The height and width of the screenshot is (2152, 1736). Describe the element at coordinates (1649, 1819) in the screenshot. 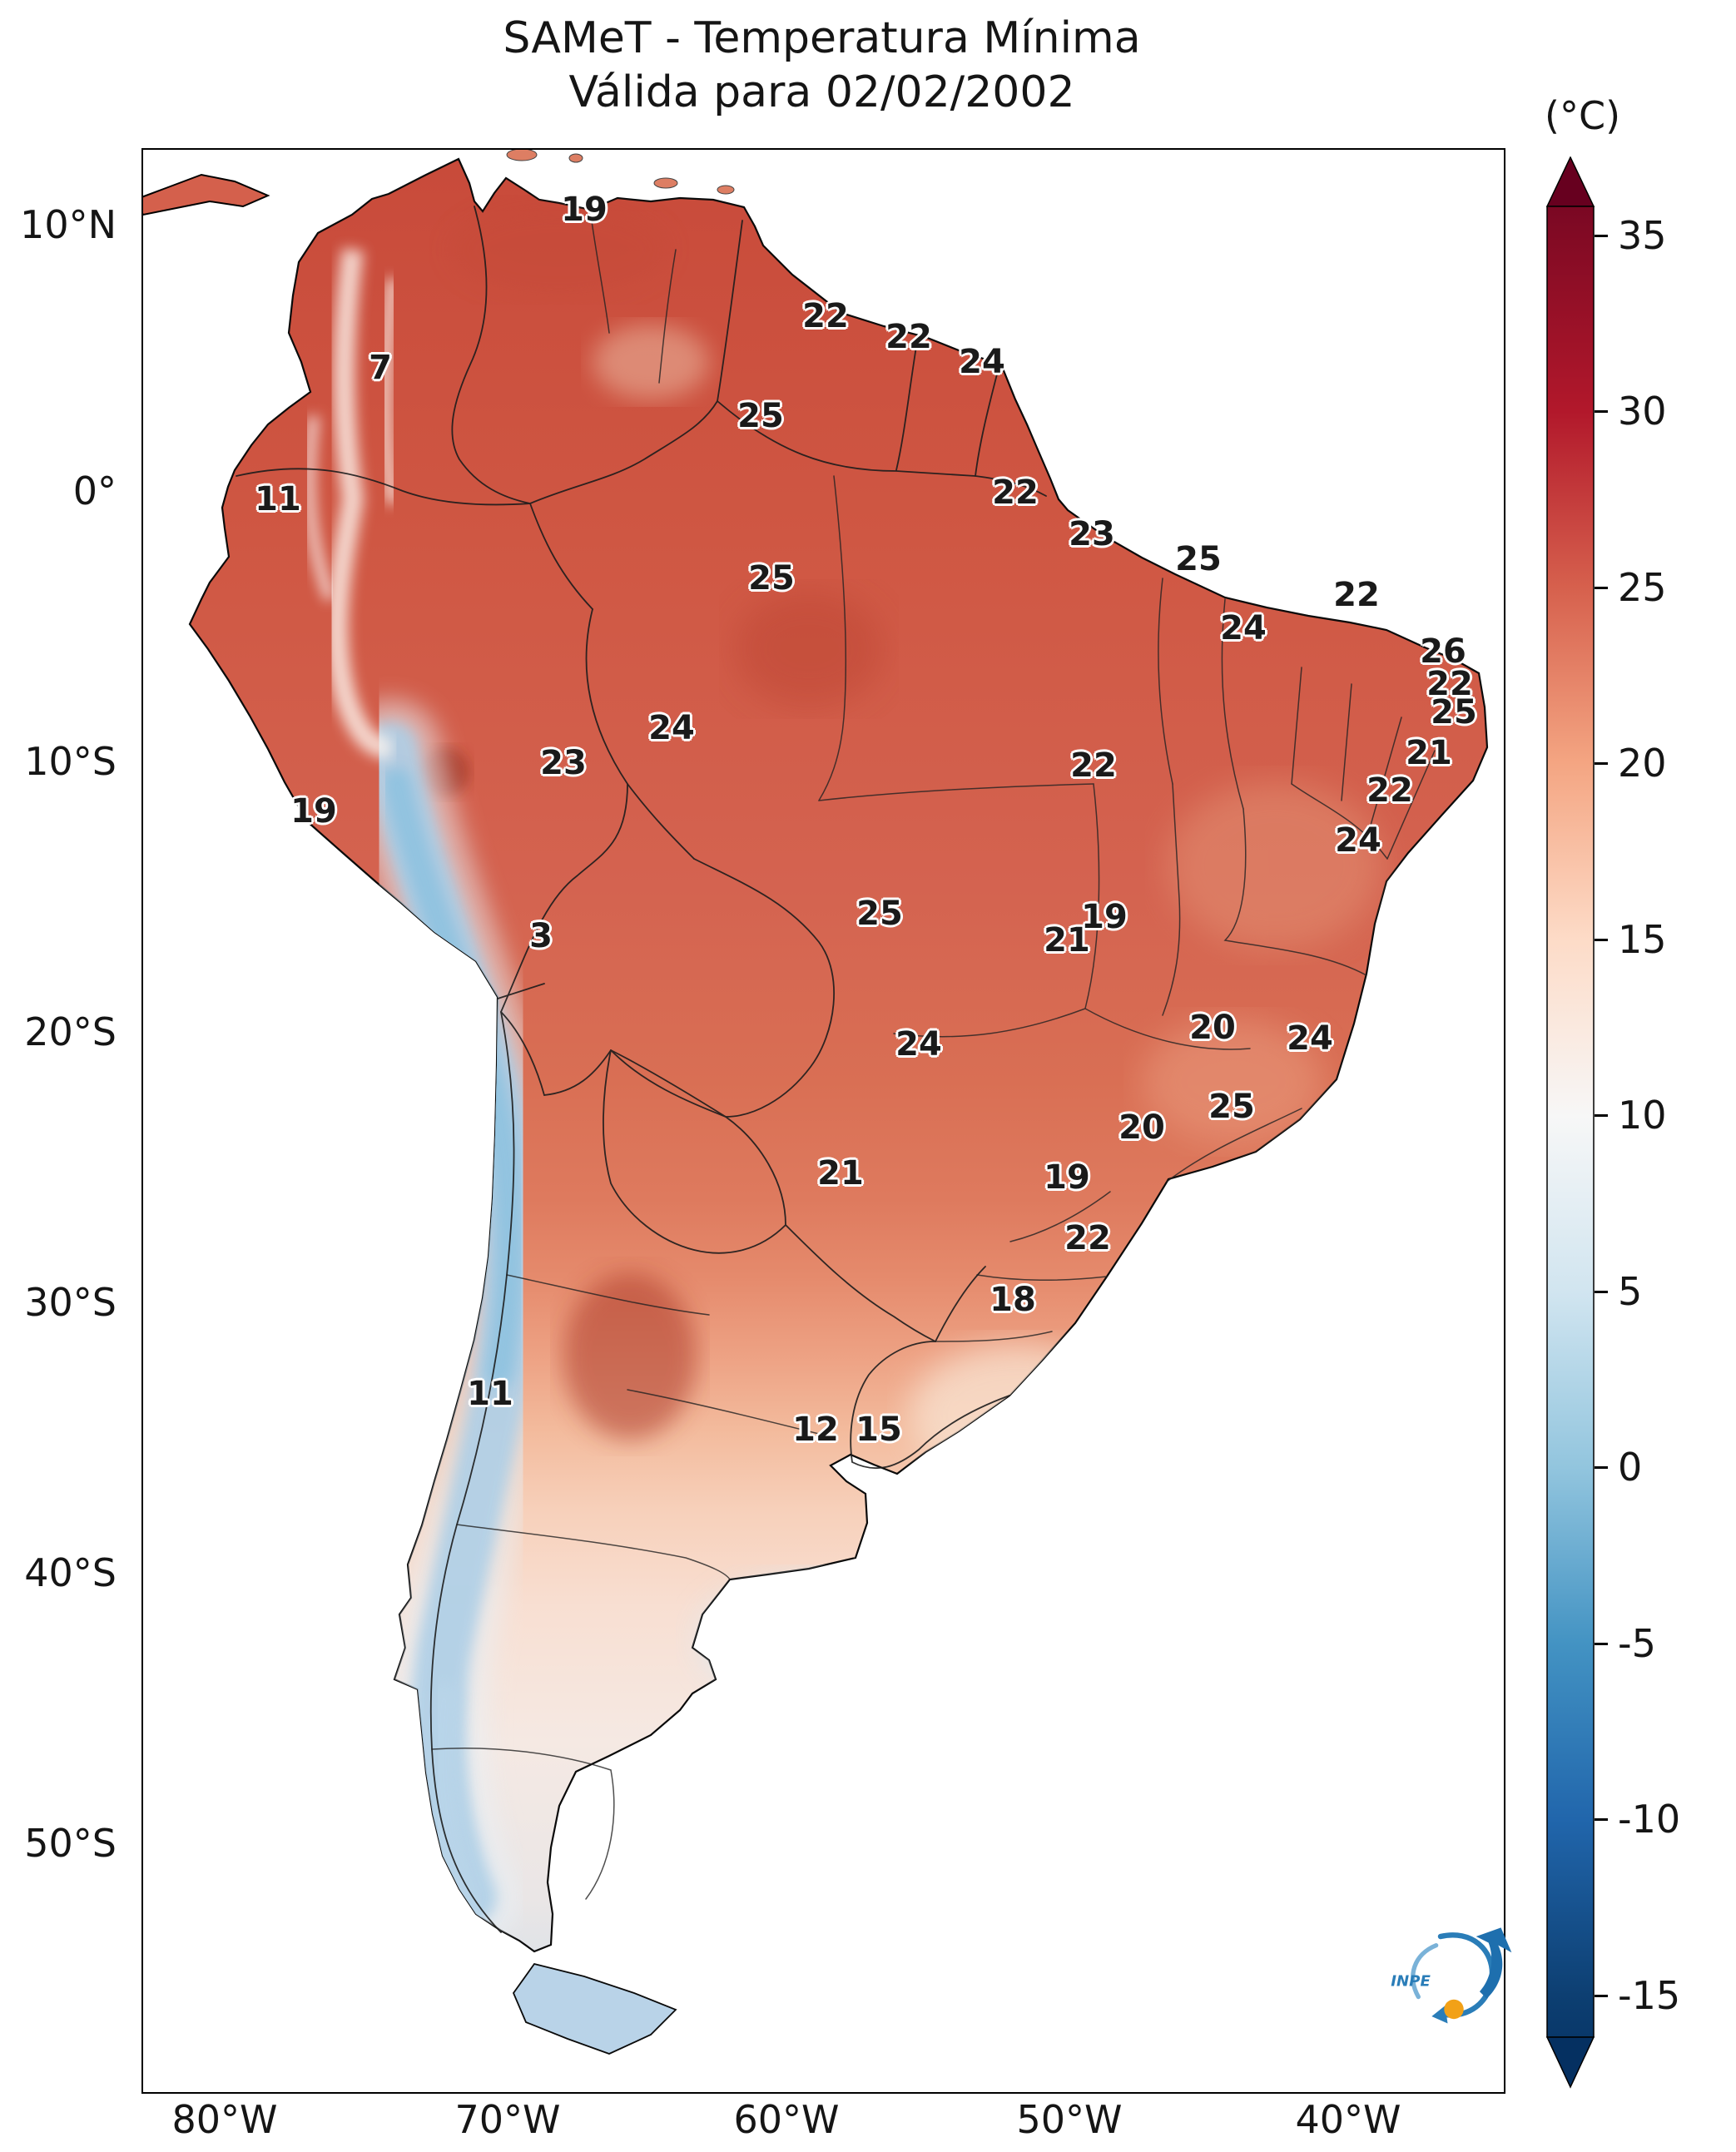

I see `colorbar-tick-label: -10` at that location.